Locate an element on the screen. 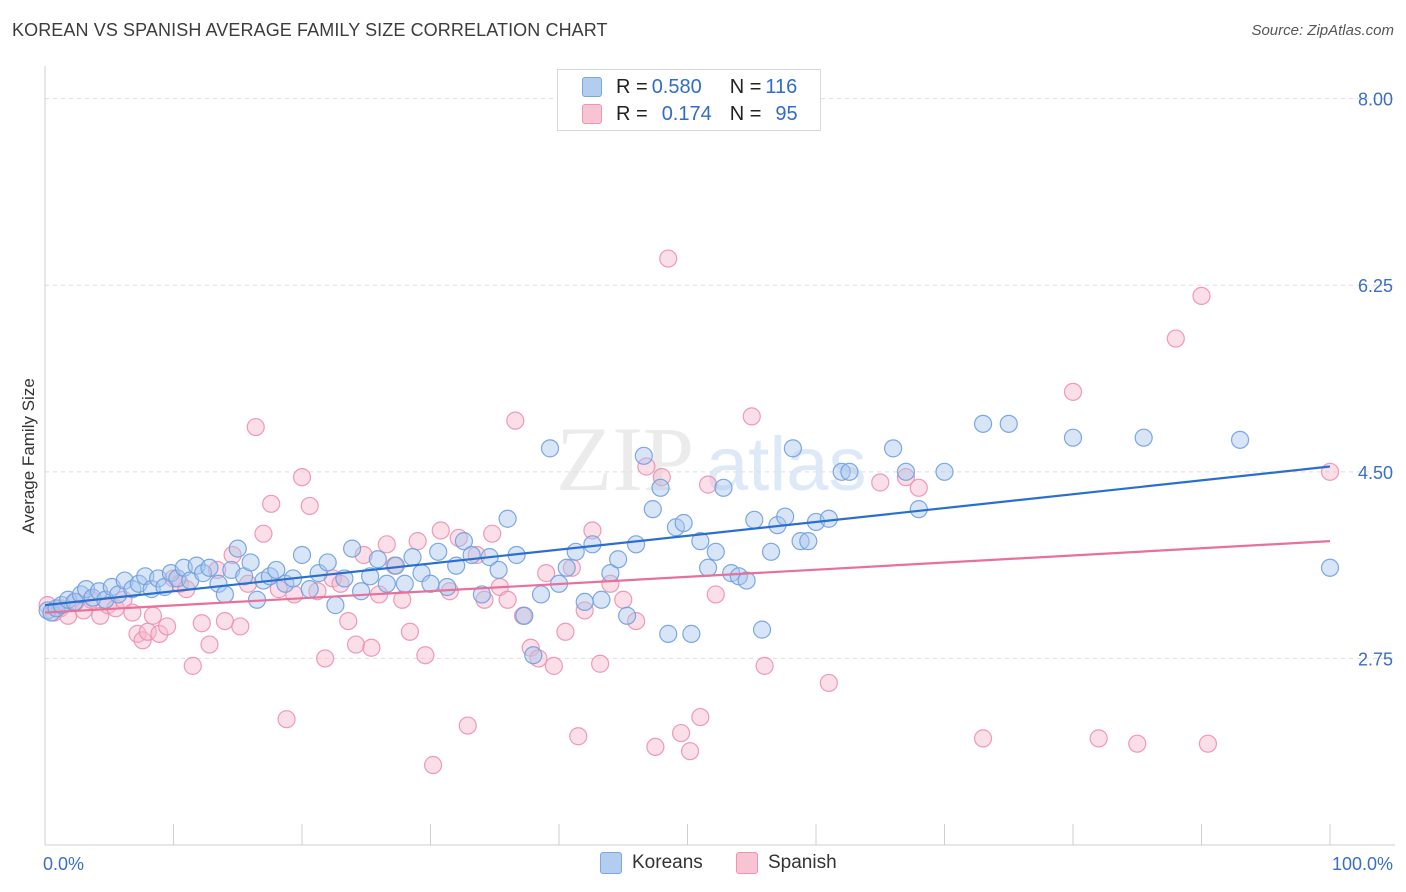 Image resolution: width=1406 pixels, height=892 pixels. bottom-spanish-swatch is located at coordinates (747, 863).